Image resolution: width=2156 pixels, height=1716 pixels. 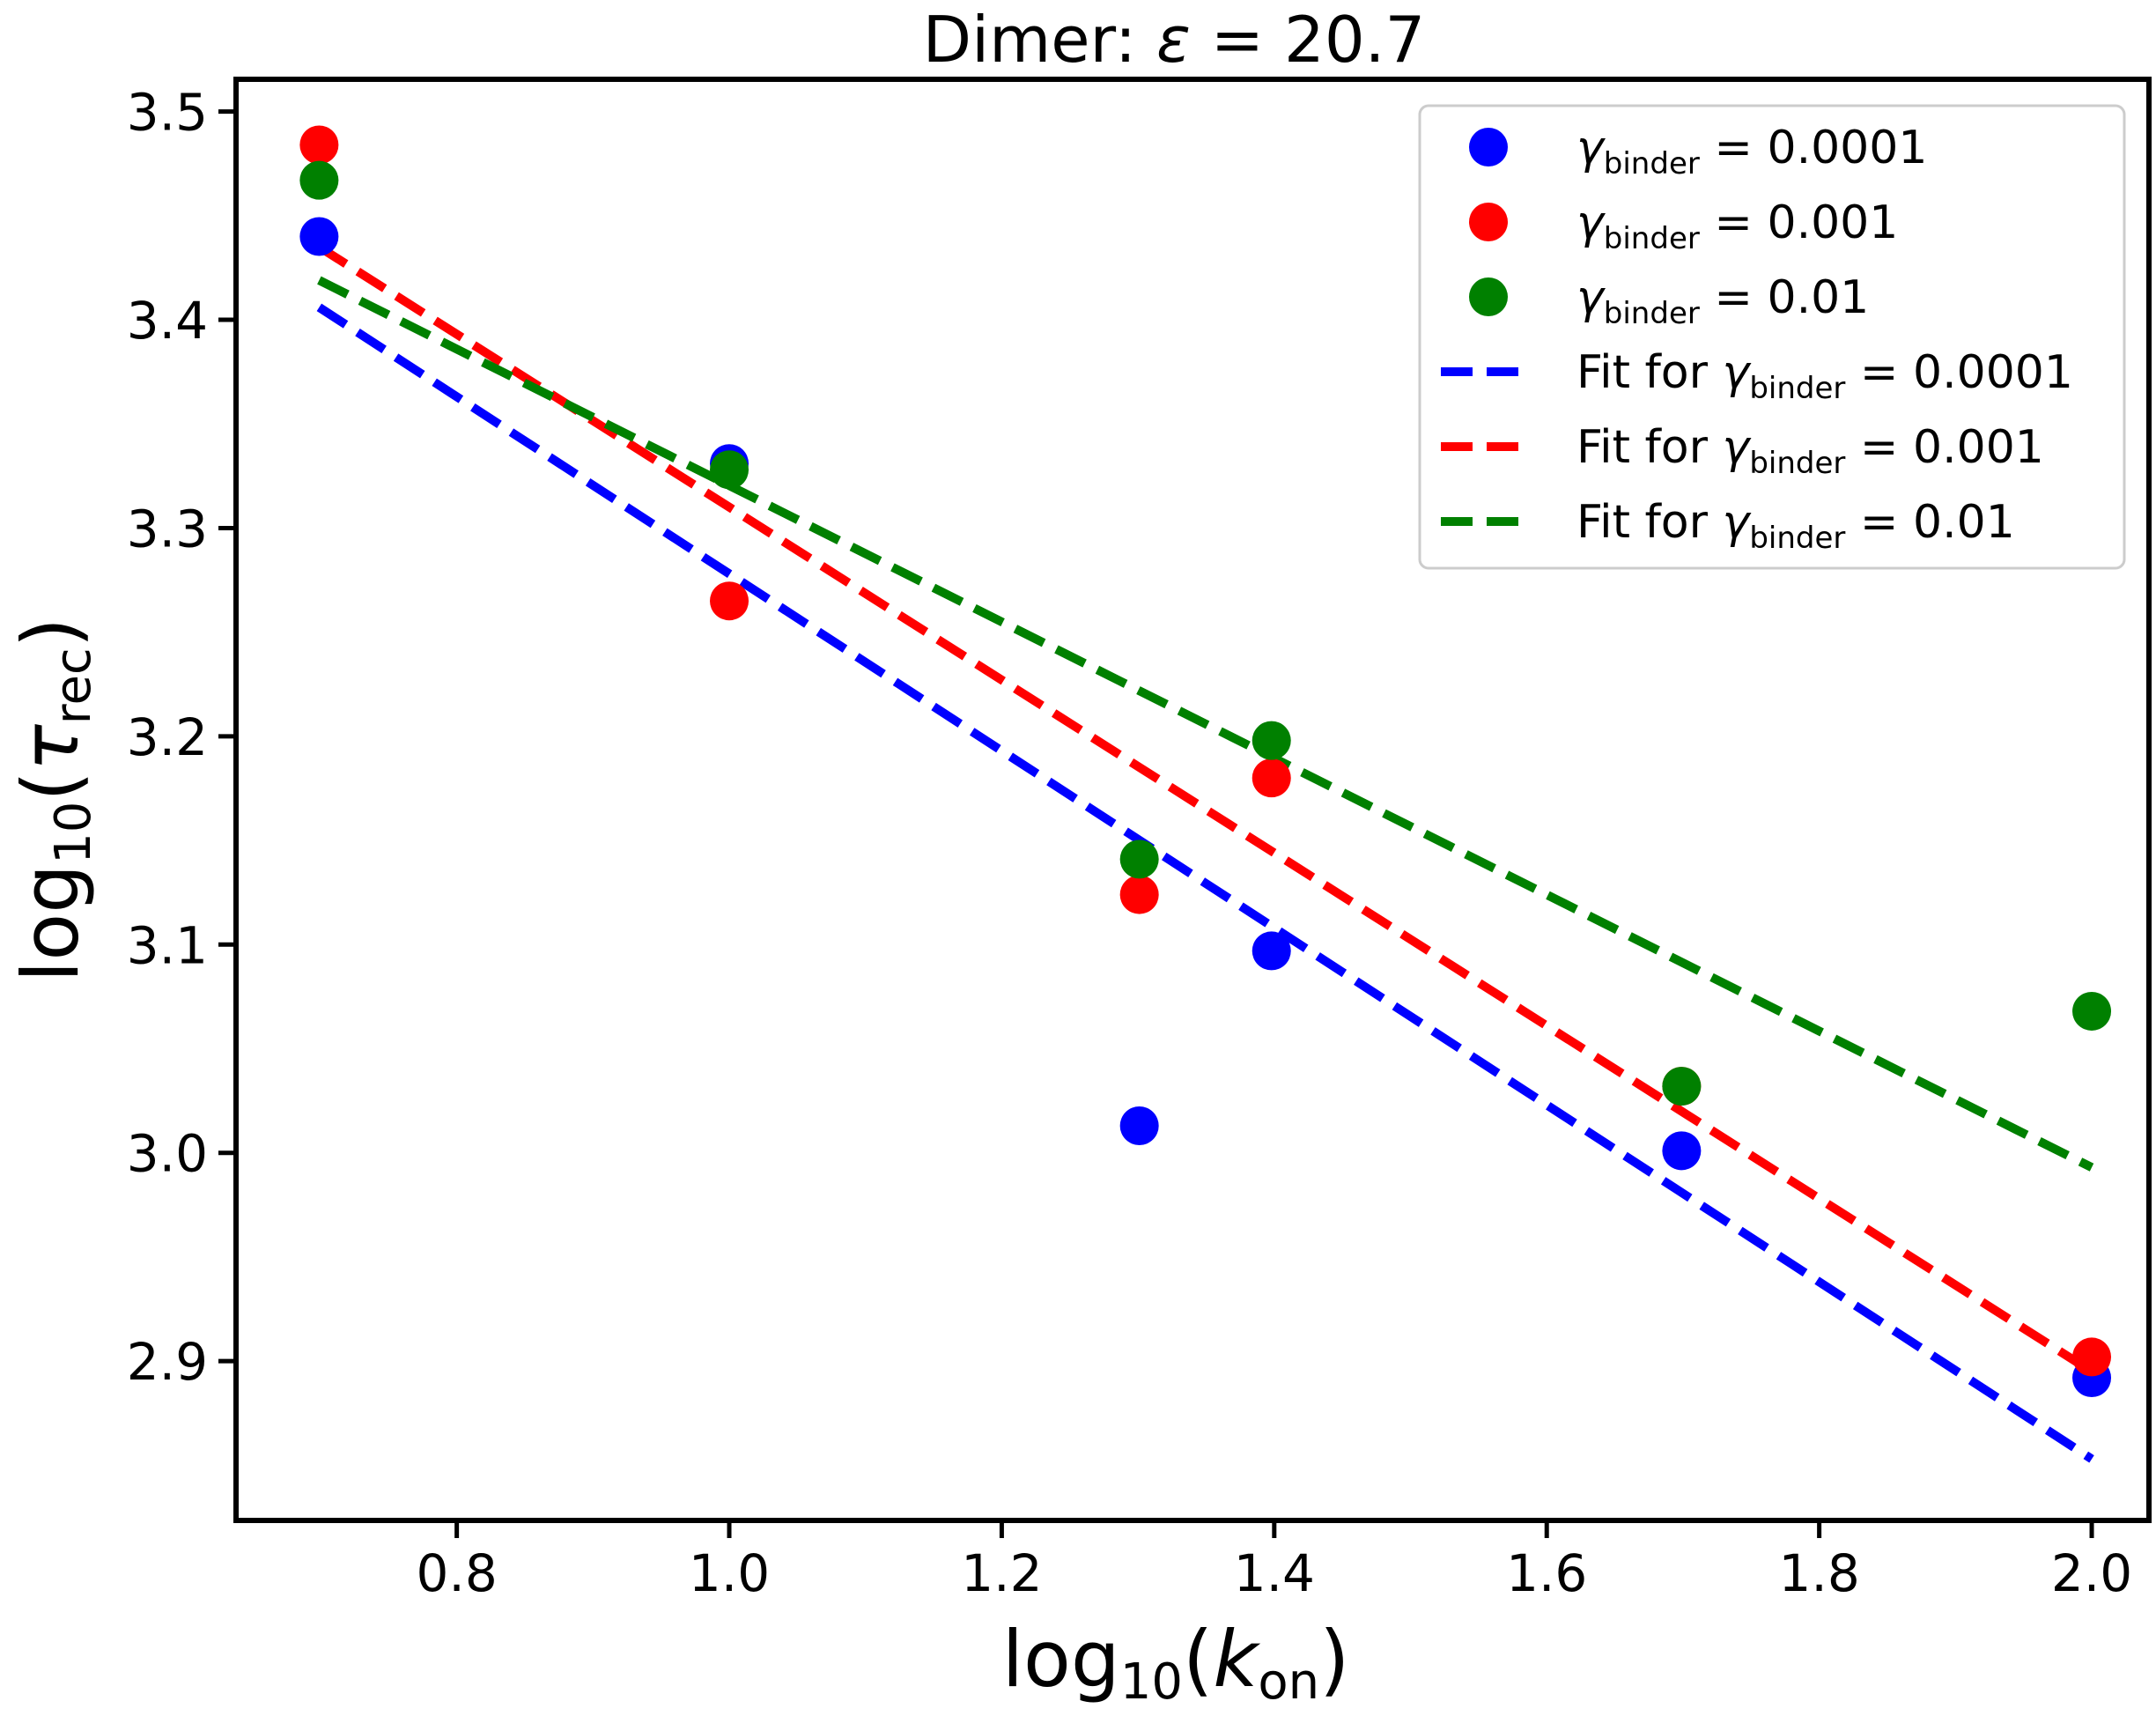 What do you see at coordinates (1737, 226) in the screenshot?
I see `legend-label-s2: γbinder = 0.001` at bounding box center [1737, 226].